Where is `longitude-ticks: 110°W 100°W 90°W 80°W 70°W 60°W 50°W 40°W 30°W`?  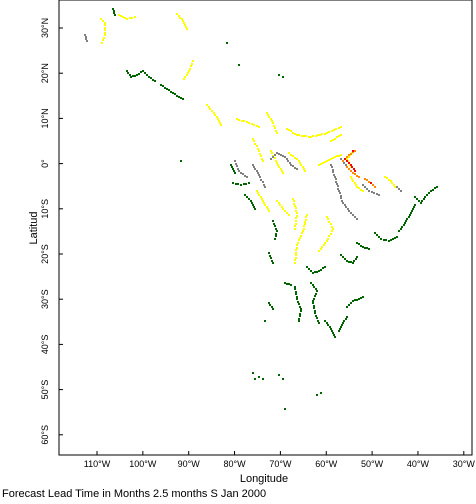
longitude-ticks: 110°W 100°W 90°W 80°W 70°W 60°W 50°W 40°W 30°W is located at coordinates (279, 460).